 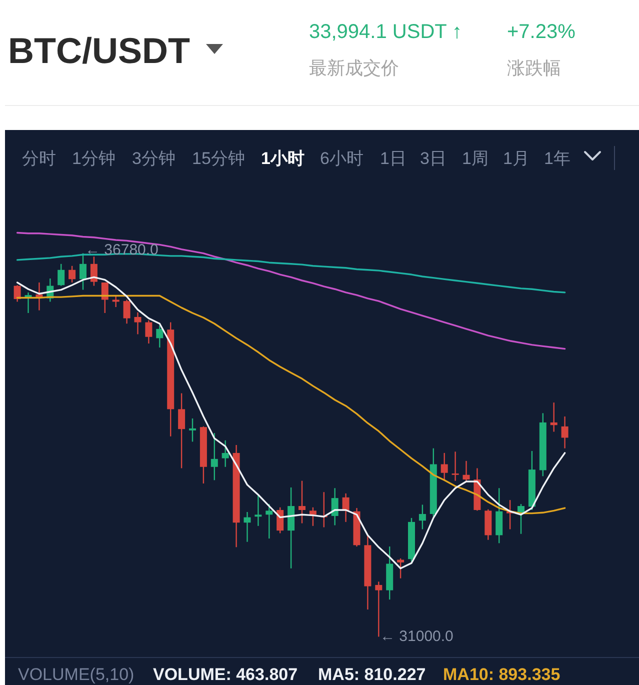 I want to click on text: 1日, so click(x=393, y=158).